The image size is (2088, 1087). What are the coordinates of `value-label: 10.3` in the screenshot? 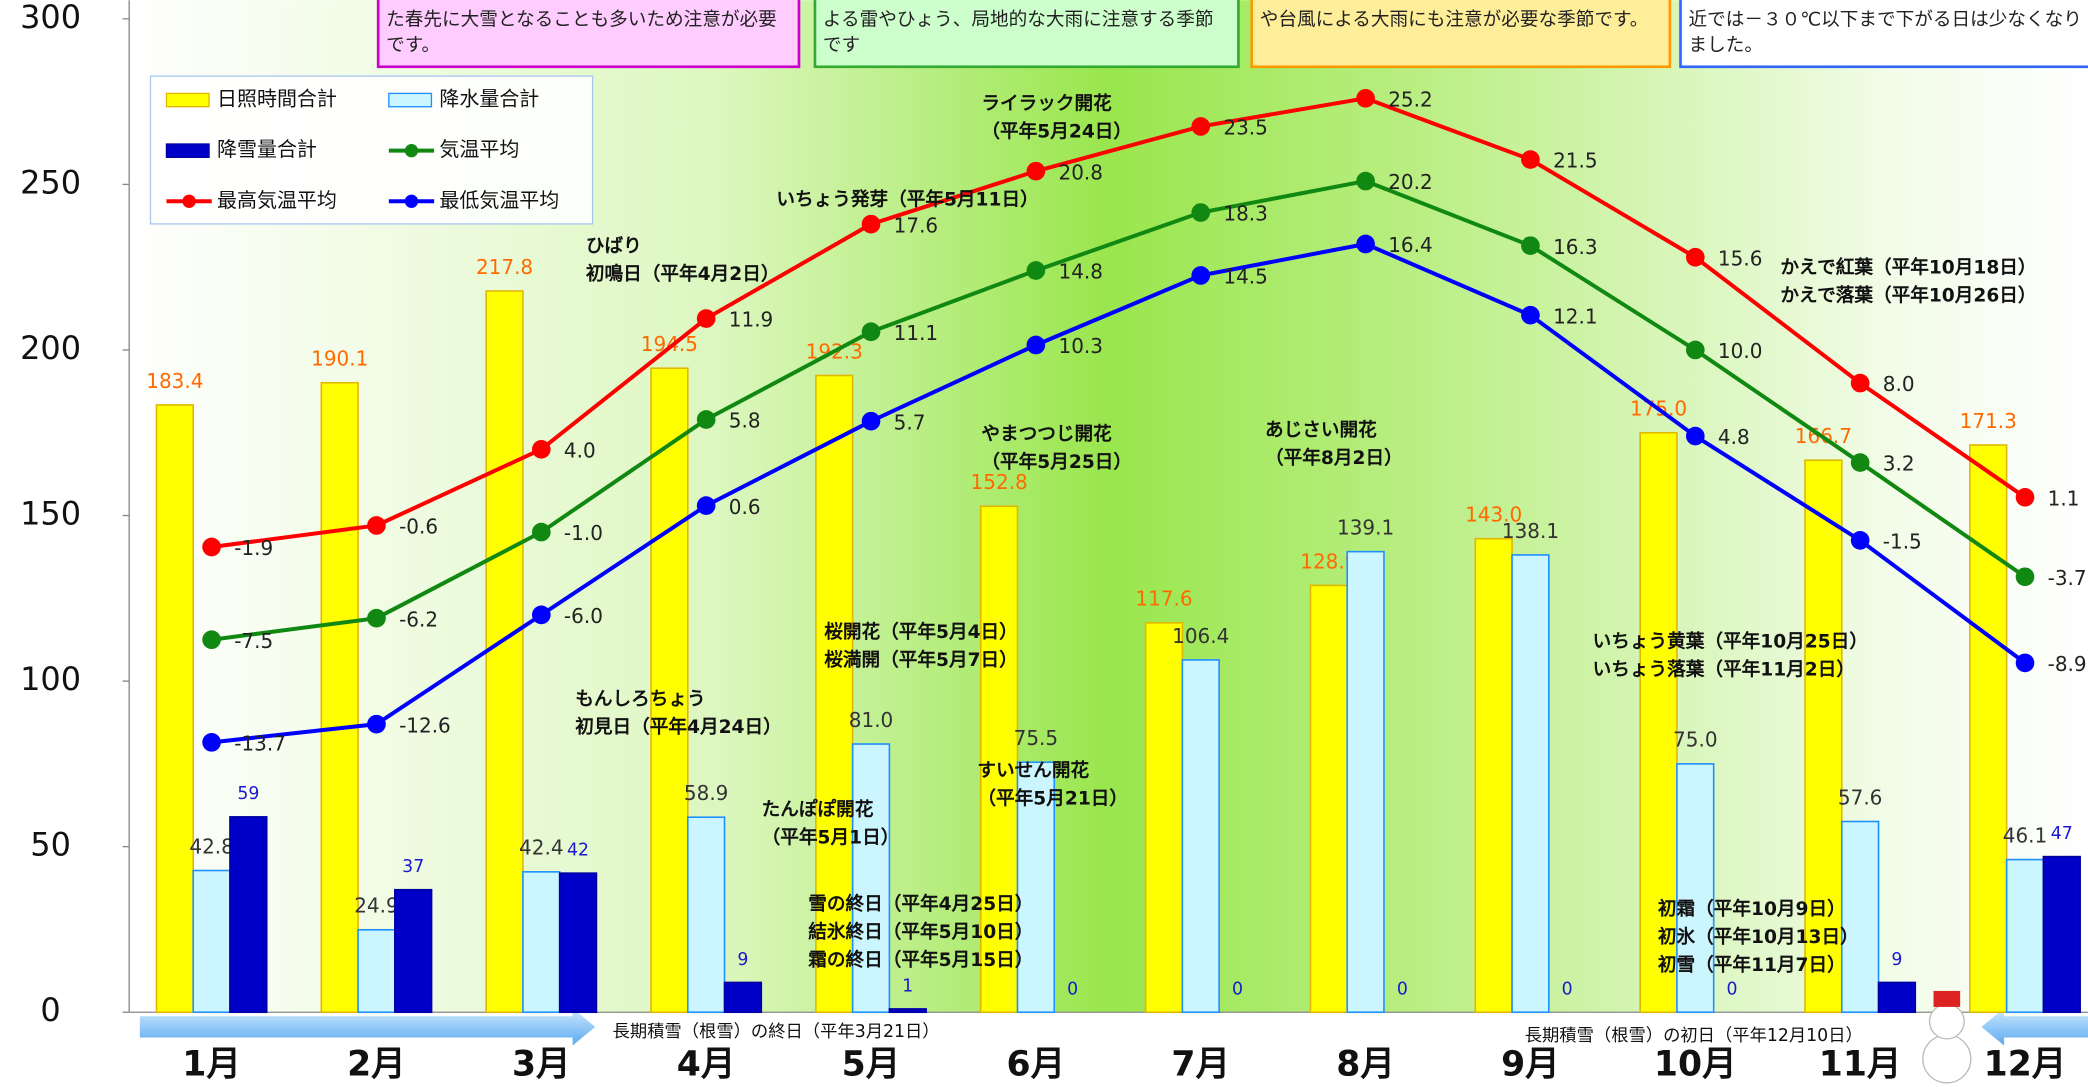 It's located at (1081, 346).